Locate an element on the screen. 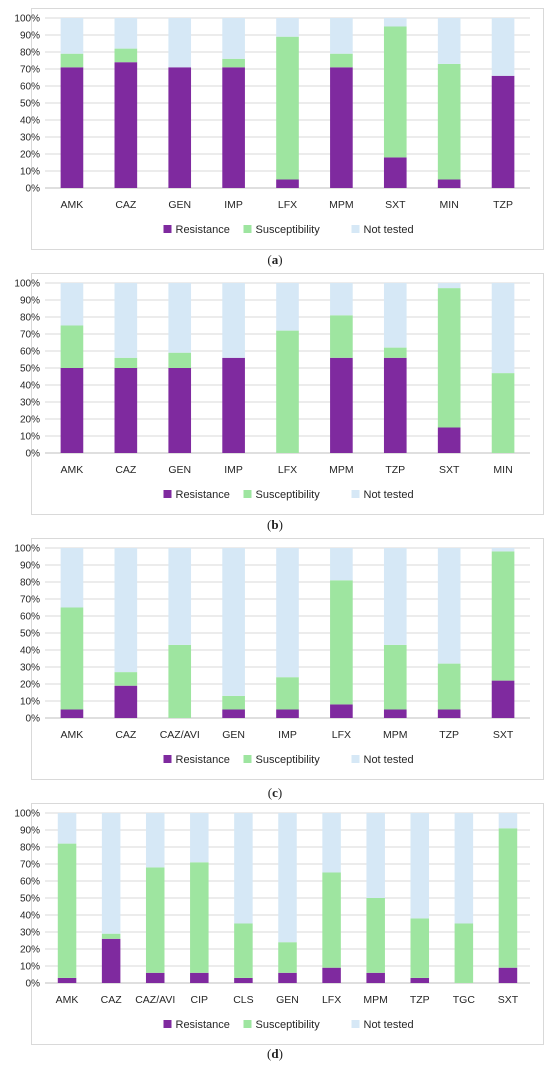 This screenshot has height=1070, width=550. x-category-label: LFX is located at coordinates (287, 470).